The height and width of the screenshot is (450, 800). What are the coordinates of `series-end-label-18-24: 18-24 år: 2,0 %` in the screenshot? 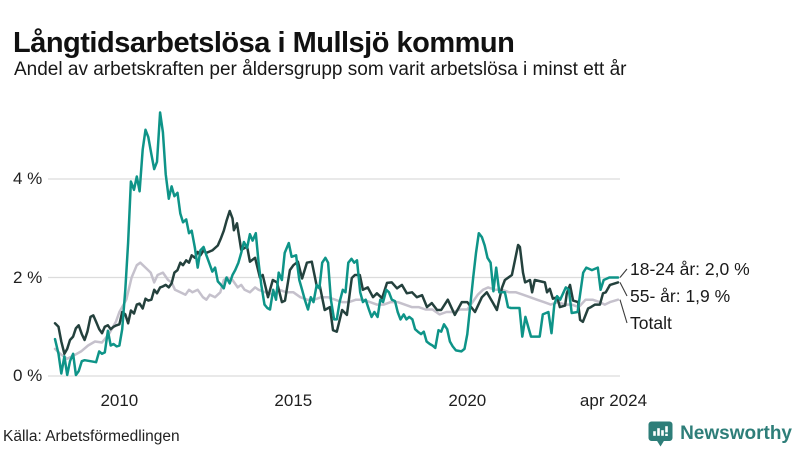 It's located at (690, 269).